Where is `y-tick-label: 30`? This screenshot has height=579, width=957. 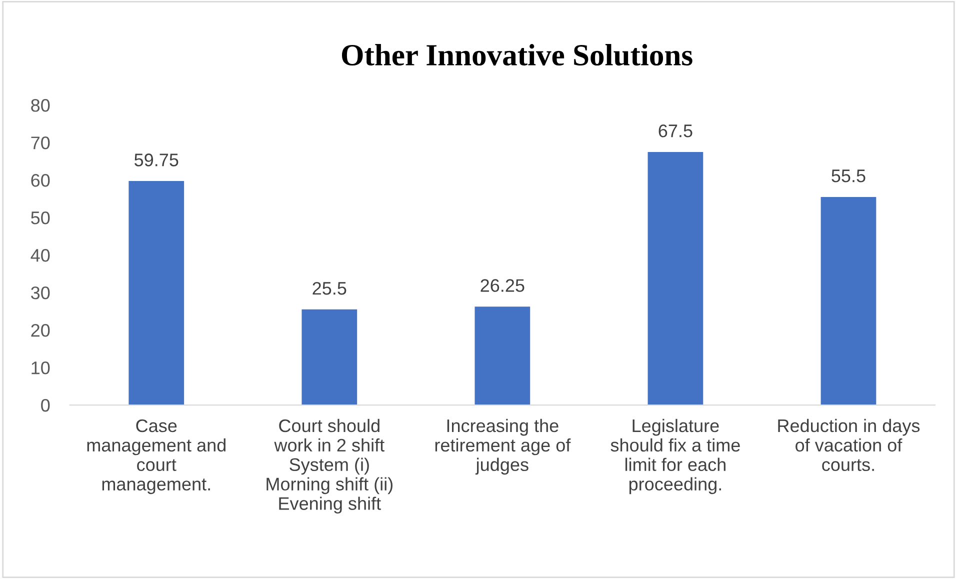
y-tick-label: 30 is located at coordinates (40, 293).